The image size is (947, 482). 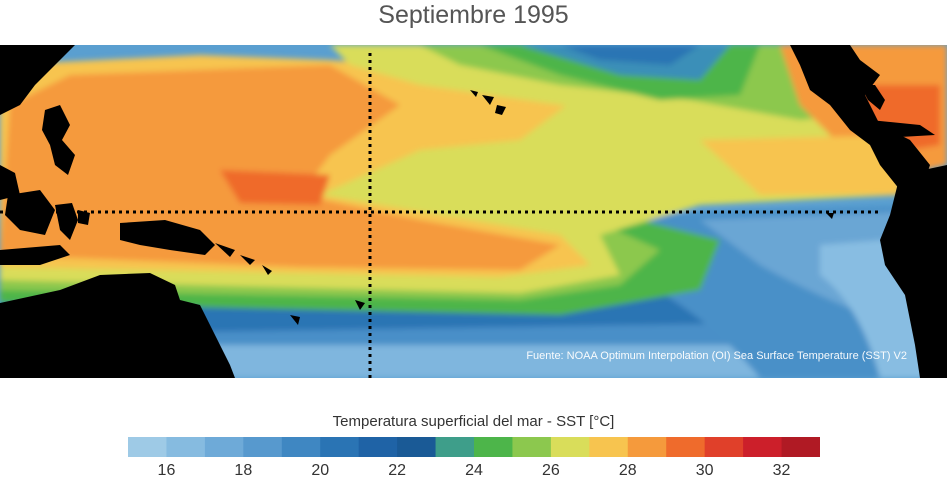 What do you see at coordinates (397, 470) in the screenshot?
I see `colorbar-tick-label: 22` at bounding box center [397, 470].